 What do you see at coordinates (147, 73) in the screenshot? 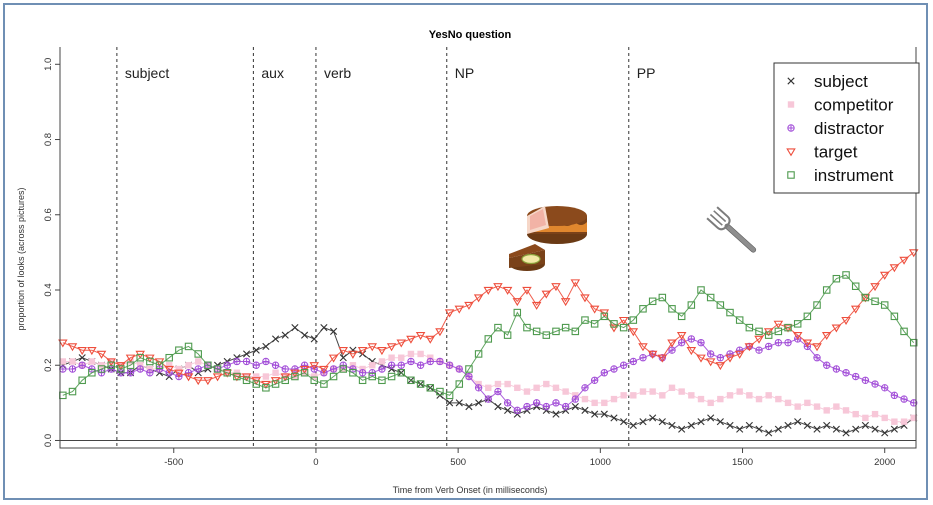
I see `region-label: subject` at bounding box center [147, 73].